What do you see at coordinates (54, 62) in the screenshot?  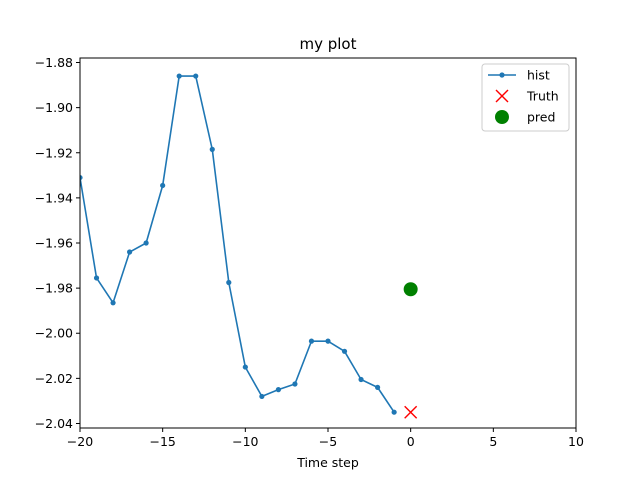 I see `y-tick-label: −1.88` at bounding box center [54, 62].